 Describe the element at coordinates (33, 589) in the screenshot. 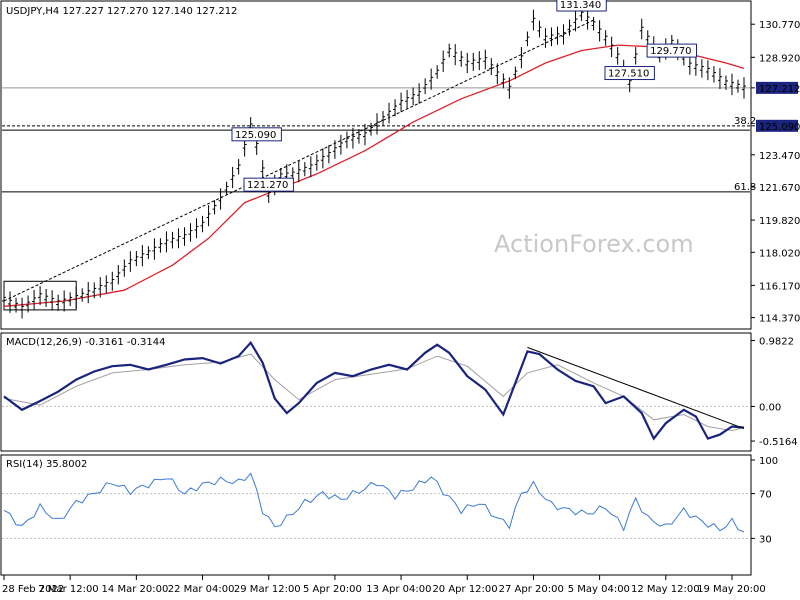

I see `x-tick-label: 28 Feb 2022` at that location.